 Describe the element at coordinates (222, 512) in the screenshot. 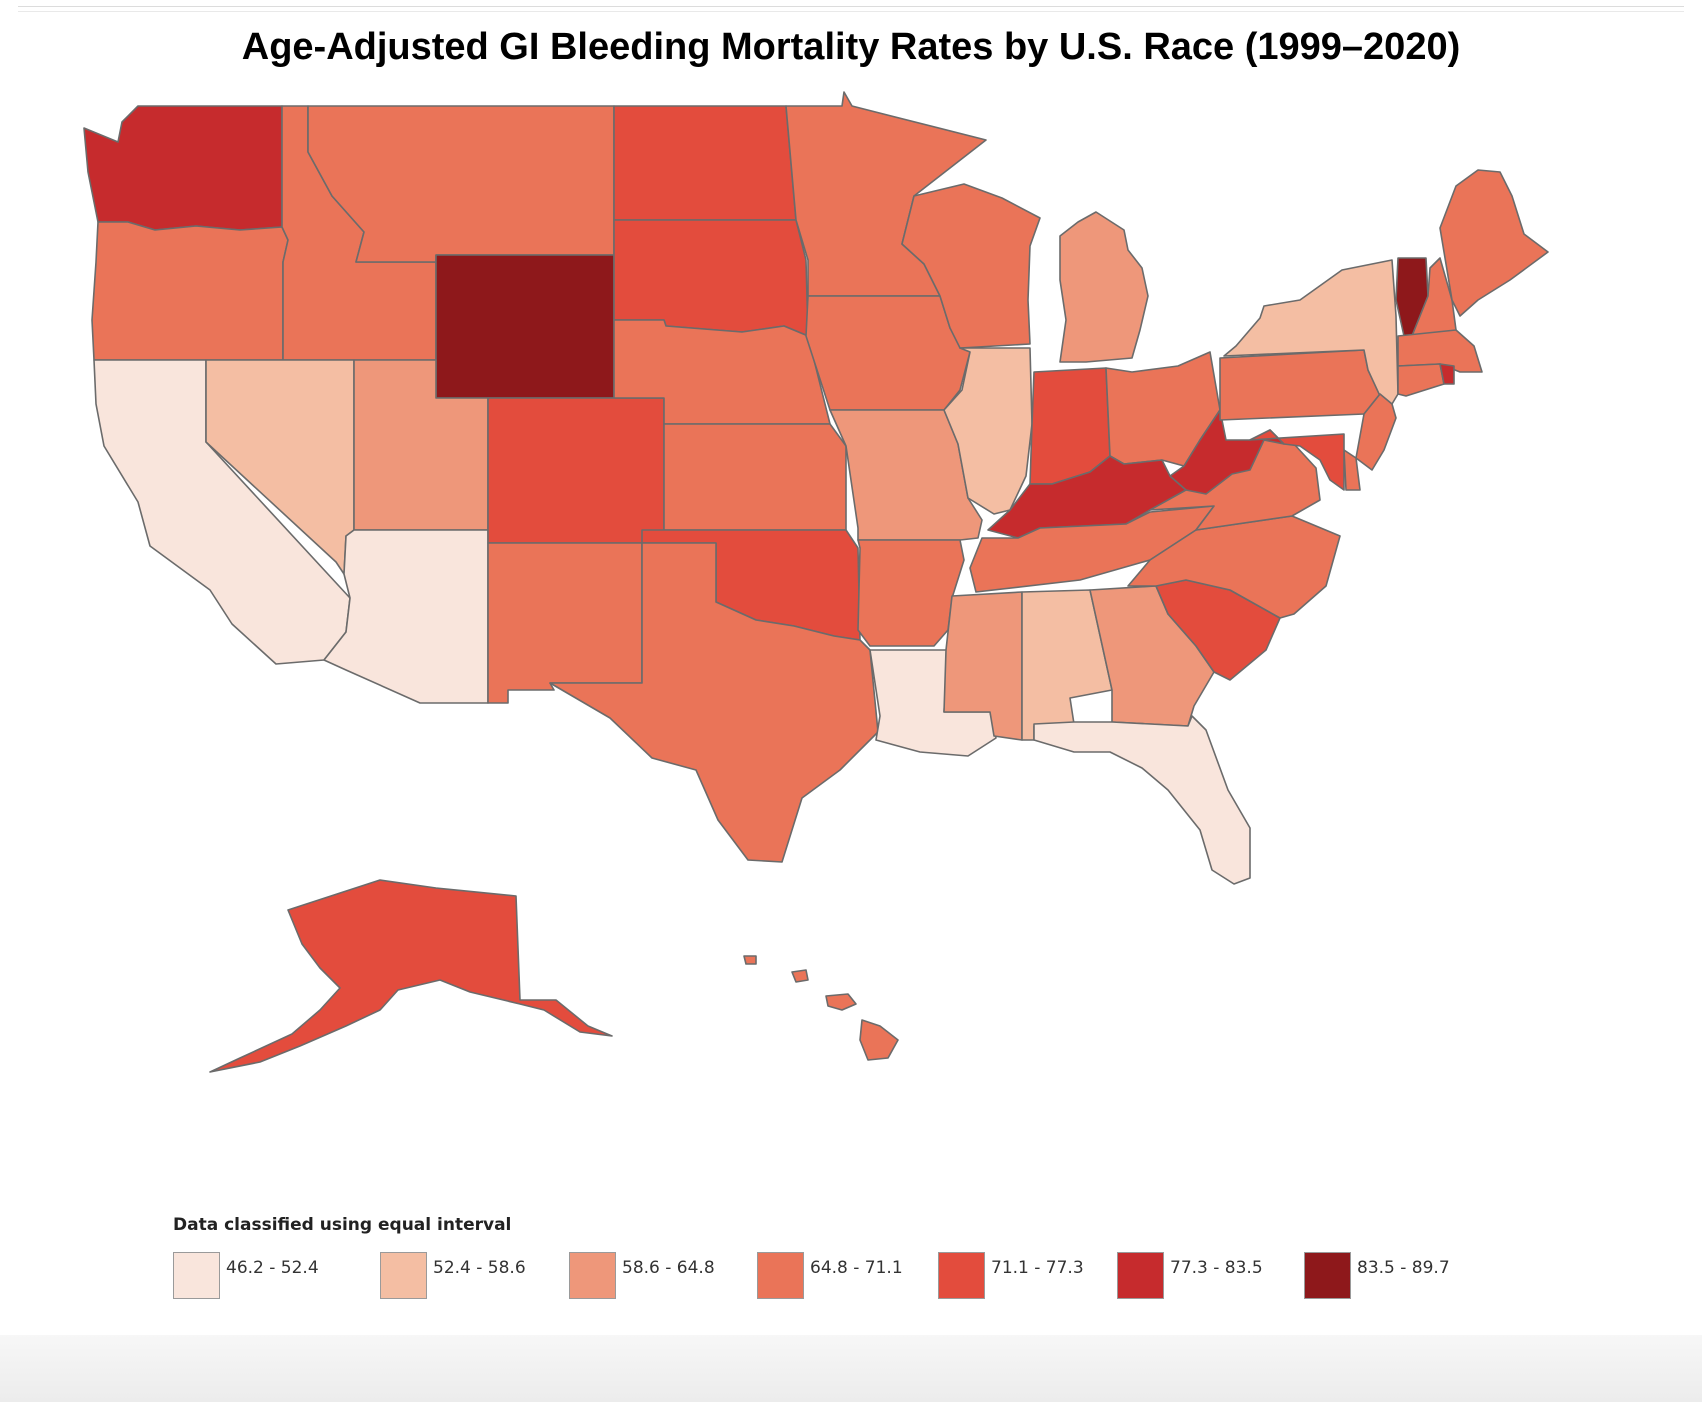

I see `state-california` at that location.